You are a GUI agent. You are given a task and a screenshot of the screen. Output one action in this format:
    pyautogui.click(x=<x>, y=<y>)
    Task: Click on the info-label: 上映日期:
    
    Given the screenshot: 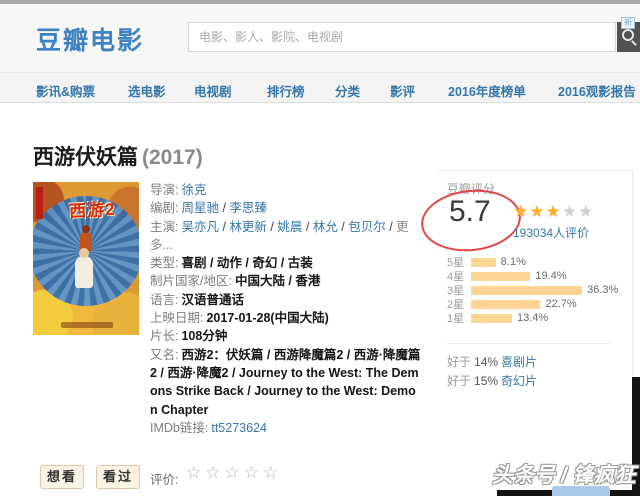 What is the action you would take?
    pyautogui.click(x=177, y=318)
    